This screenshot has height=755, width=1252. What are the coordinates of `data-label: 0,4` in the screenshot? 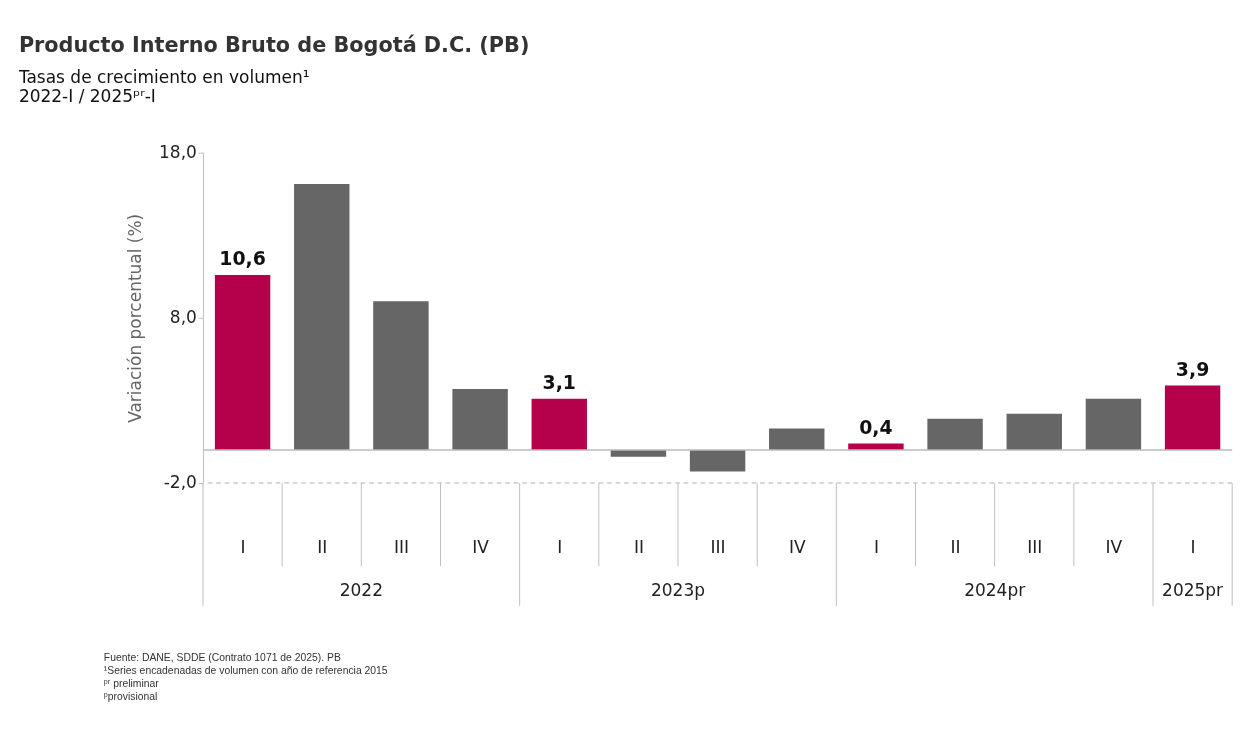 It's located at (876, 426).